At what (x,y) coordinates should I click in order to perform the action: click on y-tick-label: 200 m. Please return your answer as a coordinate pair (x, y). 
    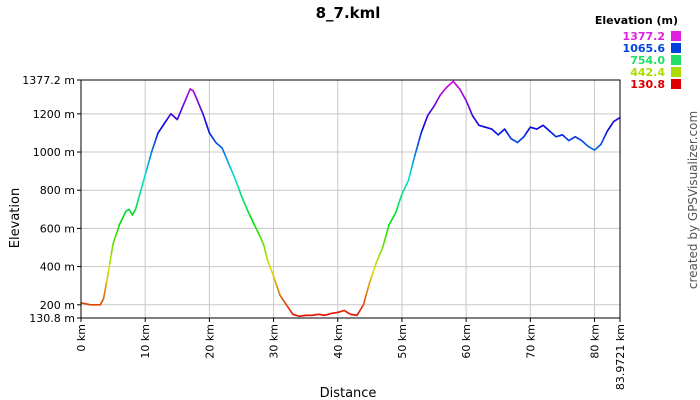
    Looking at the image, I should click on (57, 305).